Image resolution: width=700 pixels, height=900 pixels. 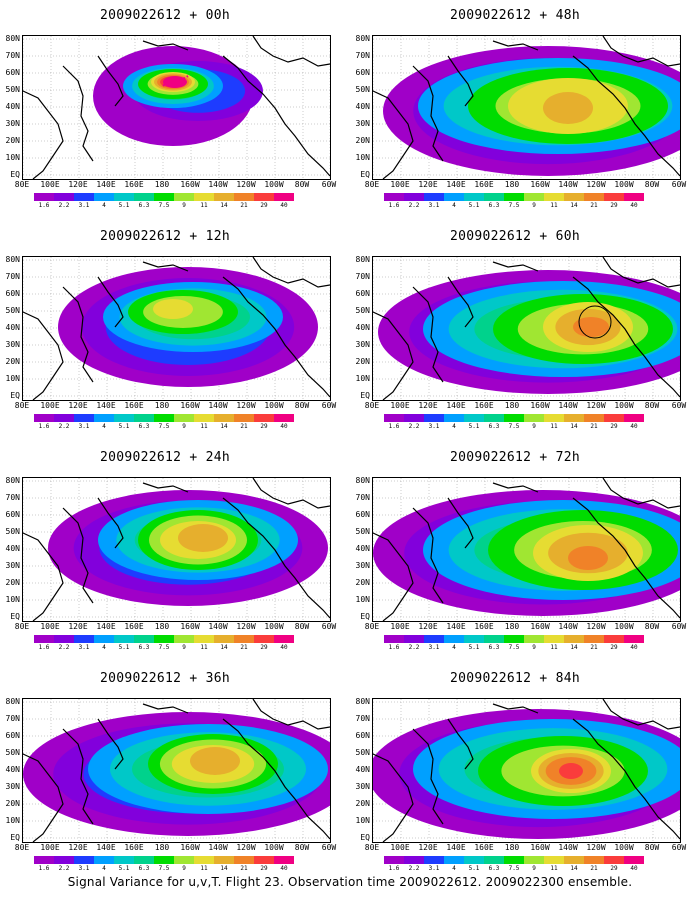 I want to click on longitude-tick-label: 100E, so click(x=50, y=847).